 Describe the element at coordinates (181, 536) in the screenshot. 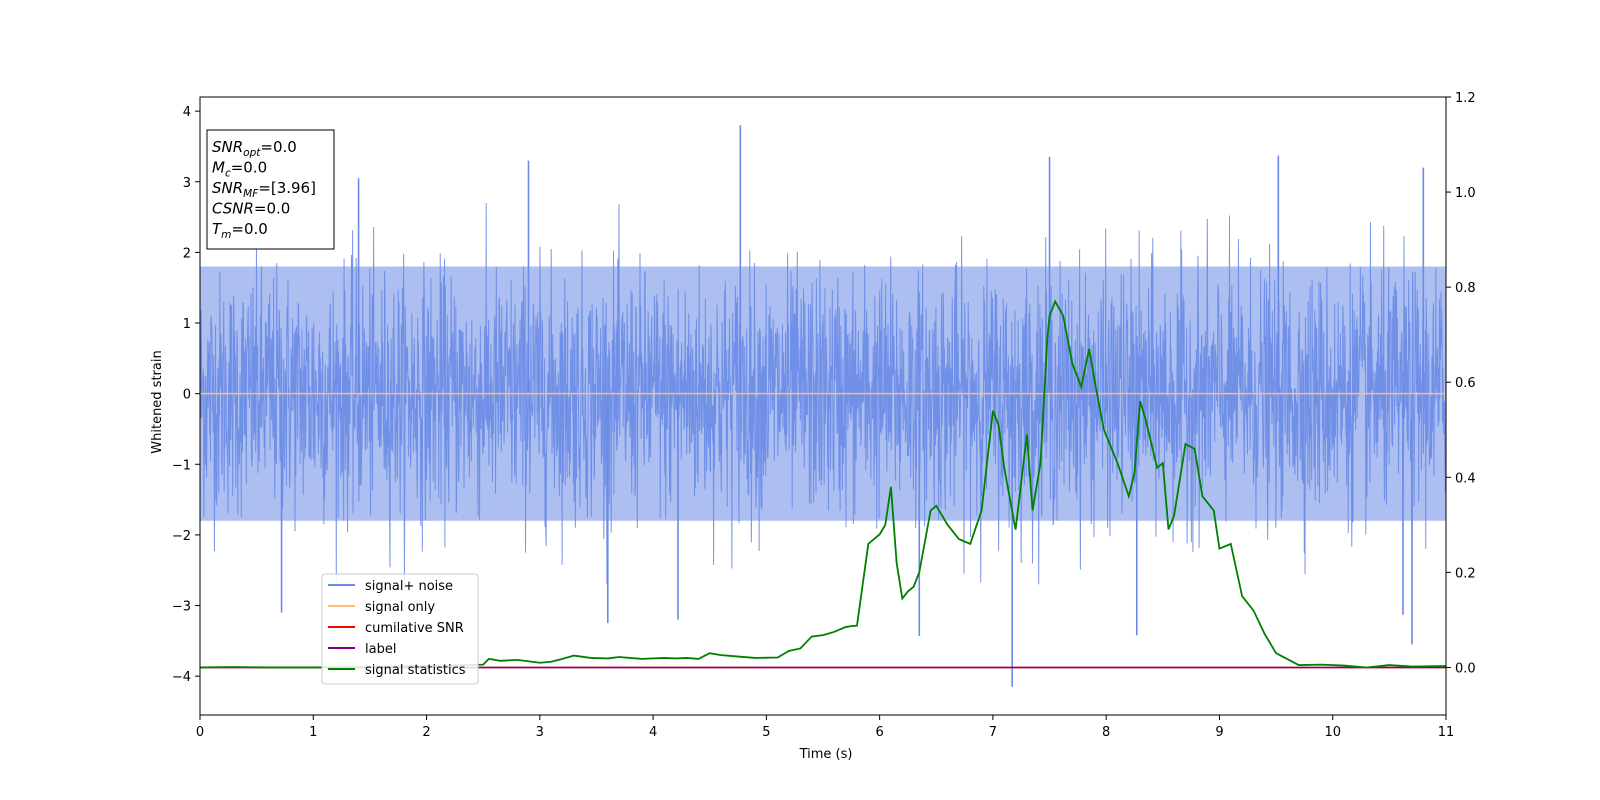

I see `y-tick-label: −2` at that location.